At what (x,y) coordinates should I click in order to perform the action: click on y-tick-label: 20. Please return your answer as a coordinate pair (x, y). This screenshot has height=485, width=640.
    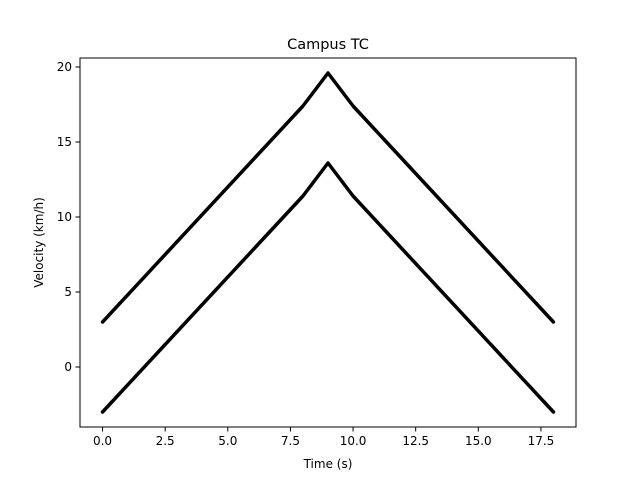
    Looking at the image, I should click on (64, 67).